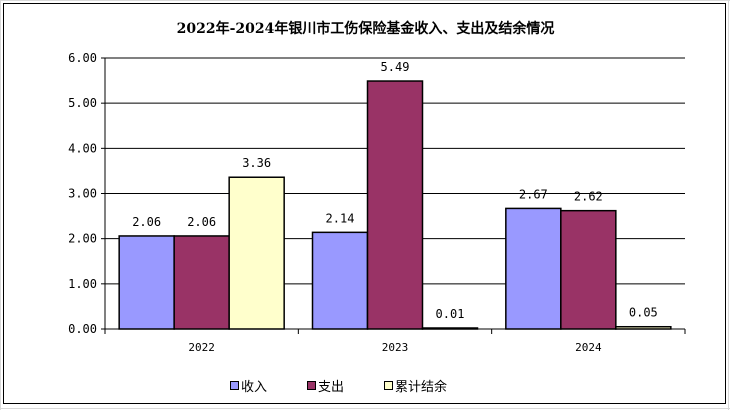 The width and height of the screenshot is (730, 410). What do you see at coordinates (450, 314) in the screenshot?
I see `data-label: 0.01` at bounding box center [450, 314].